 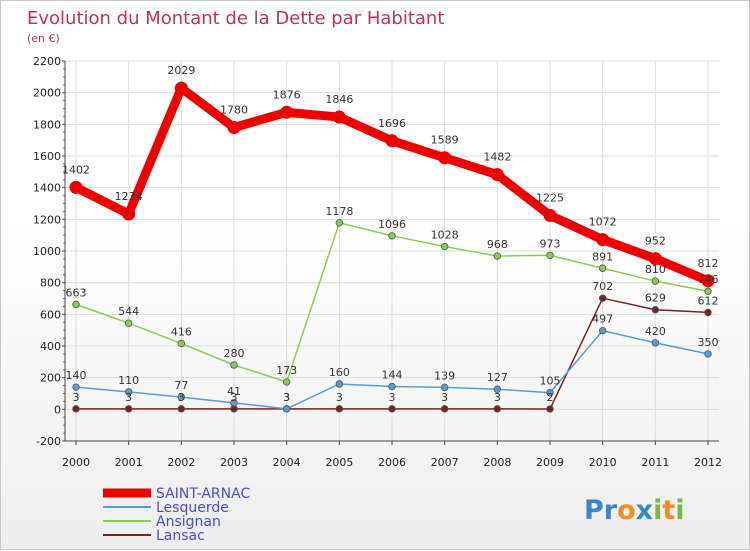 I want to click on data-label: 497, so click(x=602, y=319).